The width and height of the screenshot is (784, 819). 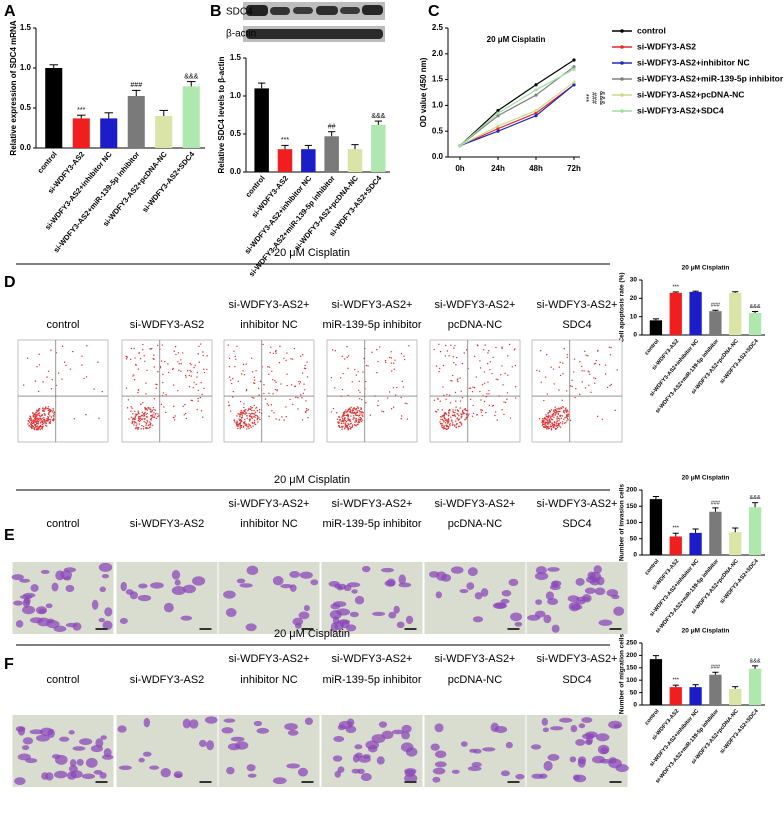 What do you see at coordinates (631, 643) in the screenshot?
I see `y-tick-label: 250` at bounding box center [631, 643].